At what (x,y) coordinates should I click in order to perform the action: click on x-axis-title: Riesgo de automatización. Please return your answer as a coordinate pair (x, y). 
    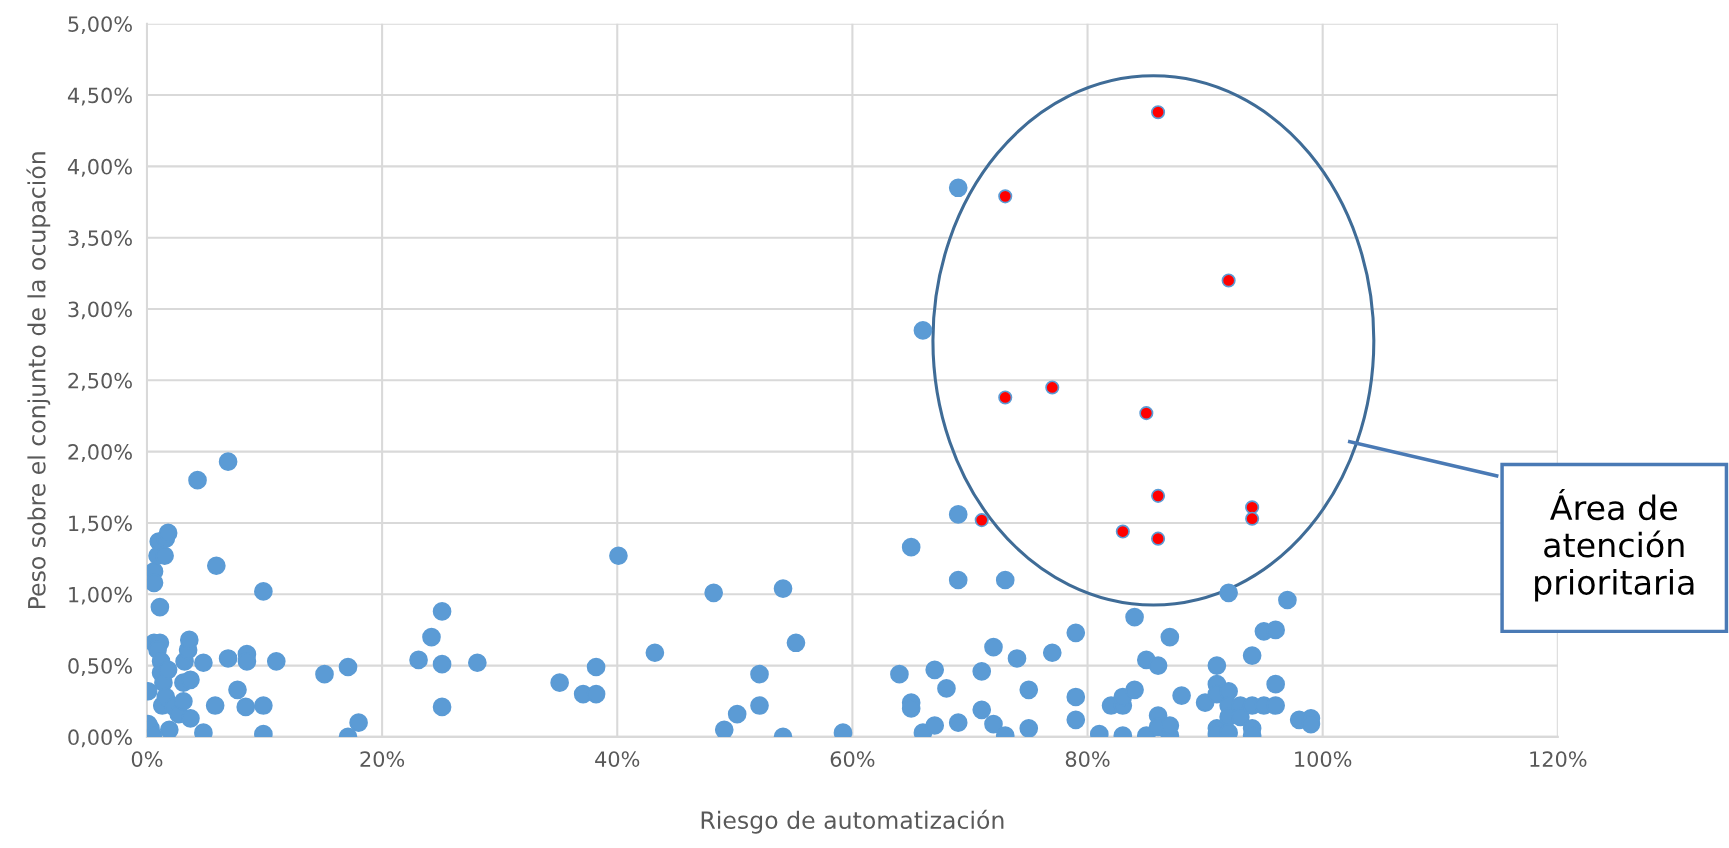
    Looking at the image, I should click on (852, 821).